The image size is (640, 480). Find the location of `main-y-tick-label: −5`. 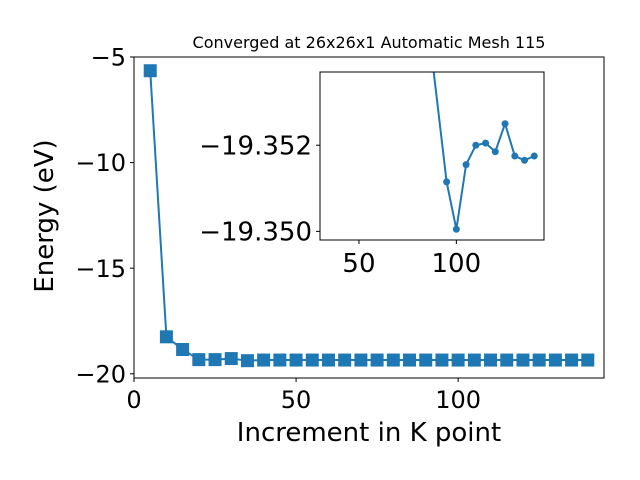

main-y-tick-label: −5 is located at coordinates (108, 58).